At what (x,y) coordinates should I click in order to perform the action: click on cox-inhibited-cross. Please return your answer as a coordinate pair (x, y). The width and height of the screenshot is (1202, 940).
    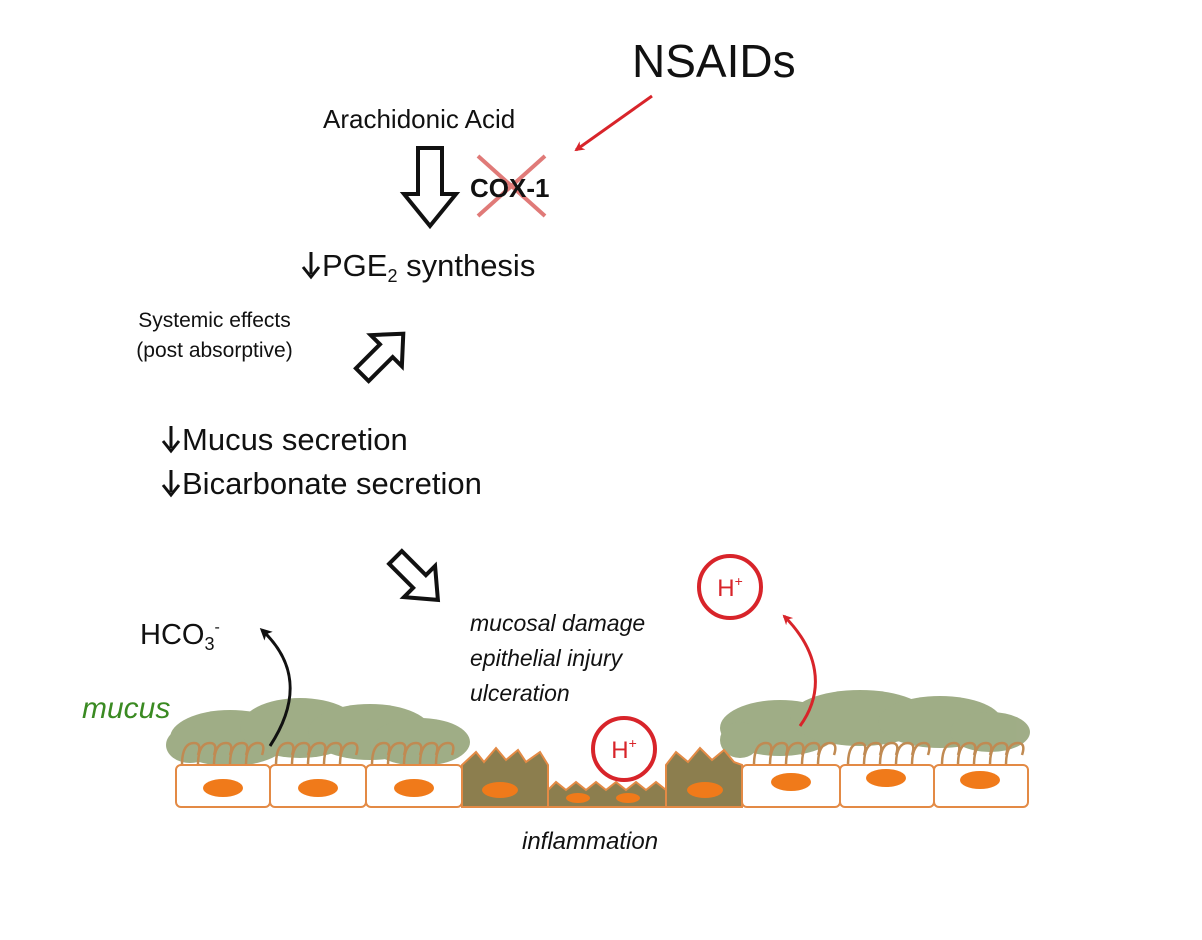
    Looking at the image, I should click on (511, 186).